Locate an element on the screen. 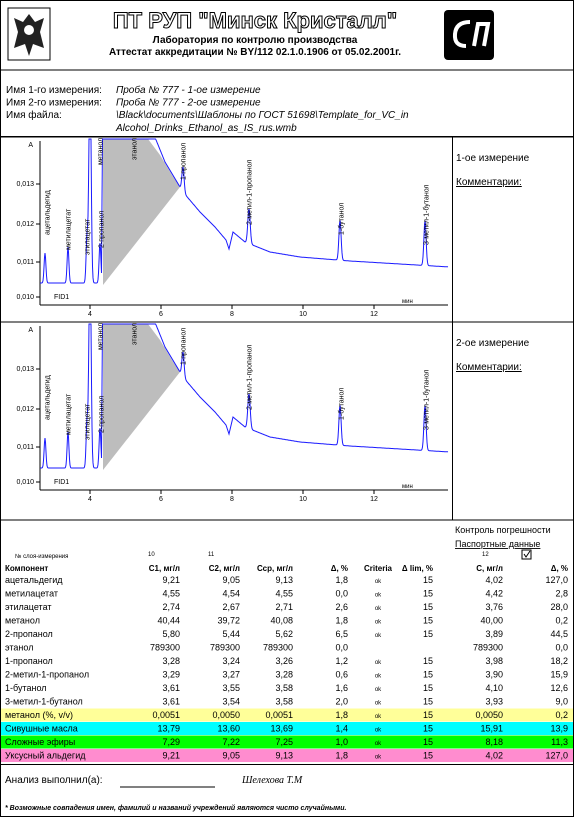 Image resolution: width=574 pixels, height=817 pixels. component-name: метанол (%, v/v) is located at coordinates (39, 715).